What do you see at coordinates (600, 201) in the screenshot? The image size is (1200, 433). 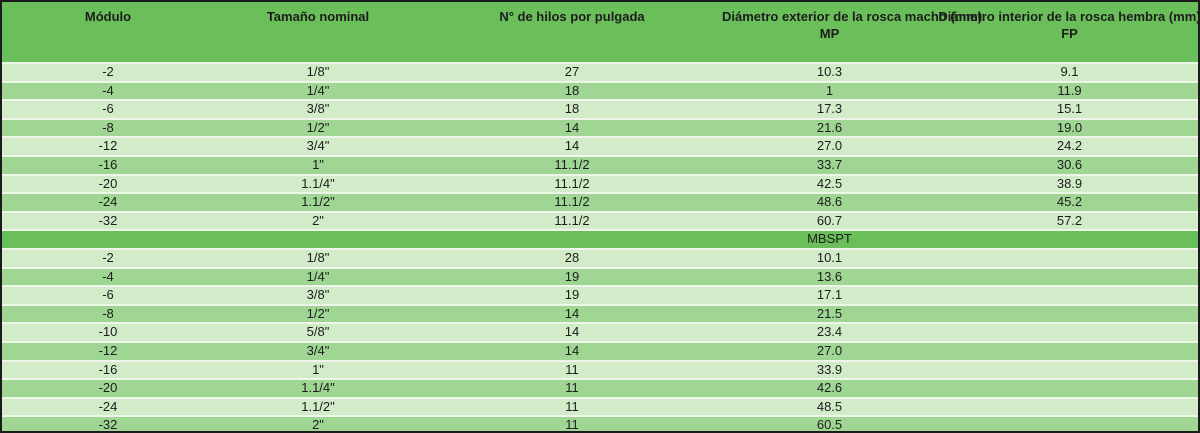 I see `table-row: -24 1.1/2" 11.1/2 48.6 45.2` at bounding box center [600, 201].